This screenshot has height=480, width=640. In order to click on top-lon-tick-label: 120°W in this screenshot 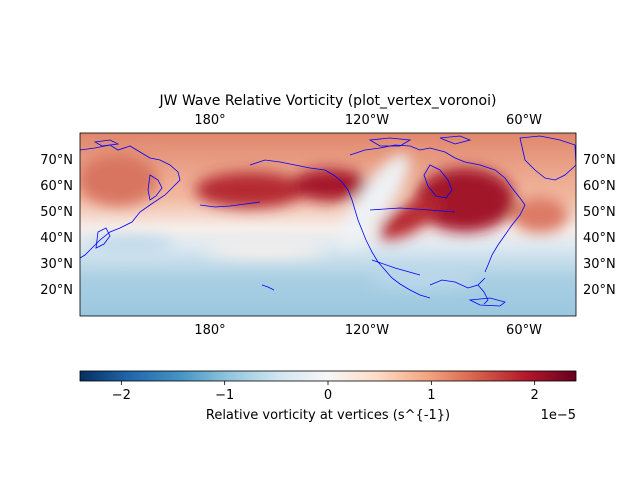, I will do `click(367, 120)`.